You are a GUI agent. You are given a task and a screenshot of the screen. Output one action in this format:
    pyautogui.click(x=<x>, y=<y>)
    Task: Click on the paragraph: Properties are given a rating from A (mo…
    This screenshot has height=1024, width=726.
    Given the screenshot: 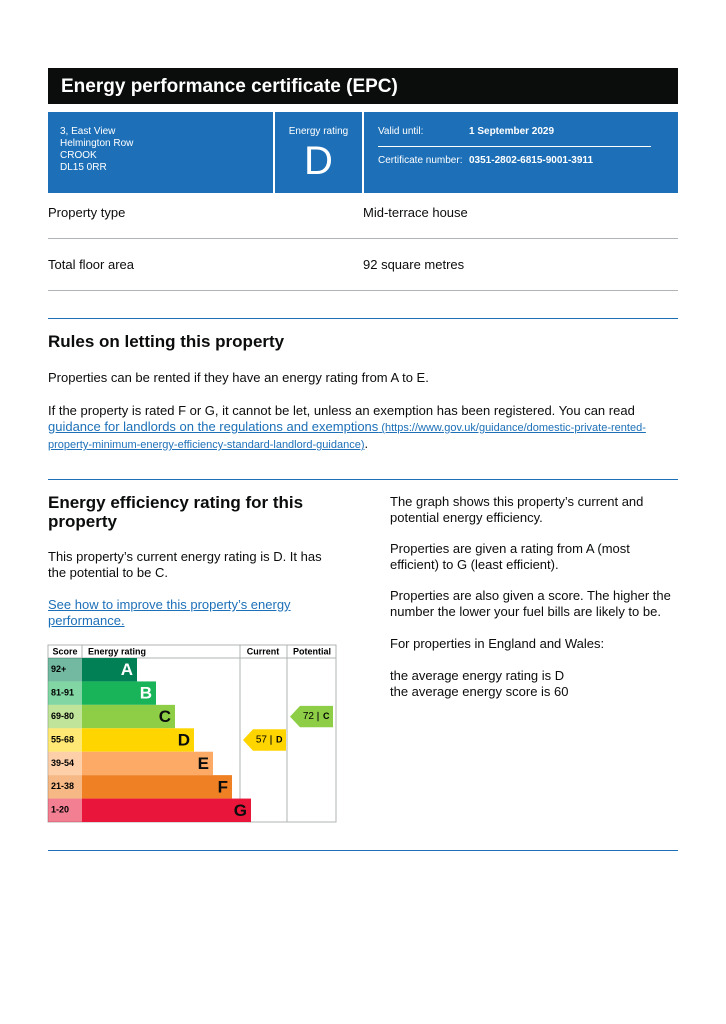 What is the action you would take?
    pyautogui.click(x=510, y=556)
    